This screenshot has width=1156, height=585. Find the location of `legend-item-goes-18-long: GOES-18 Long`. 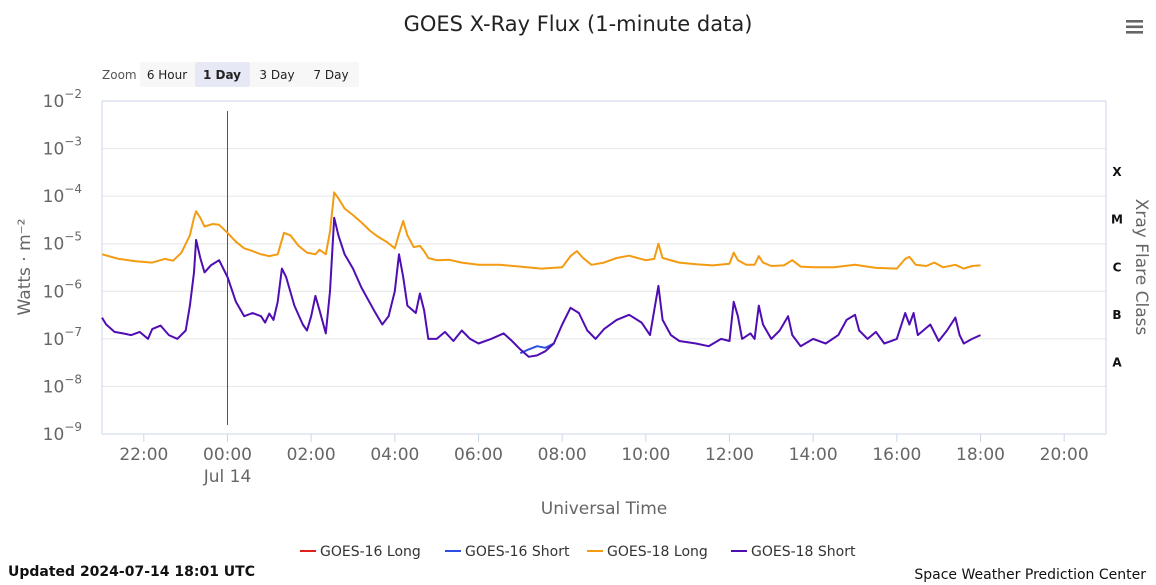

legend-item-goes-18-long: GOES-18 Long is located at coordinates (647, 552).